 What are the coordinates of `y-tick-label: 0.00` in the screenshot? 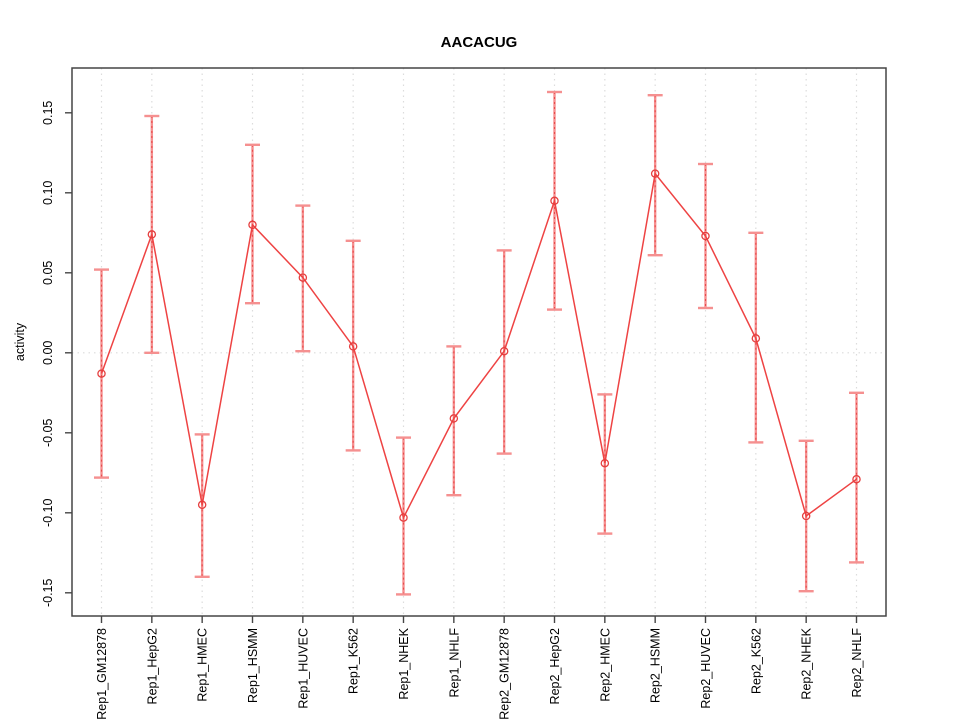 It's located at (48, 353).